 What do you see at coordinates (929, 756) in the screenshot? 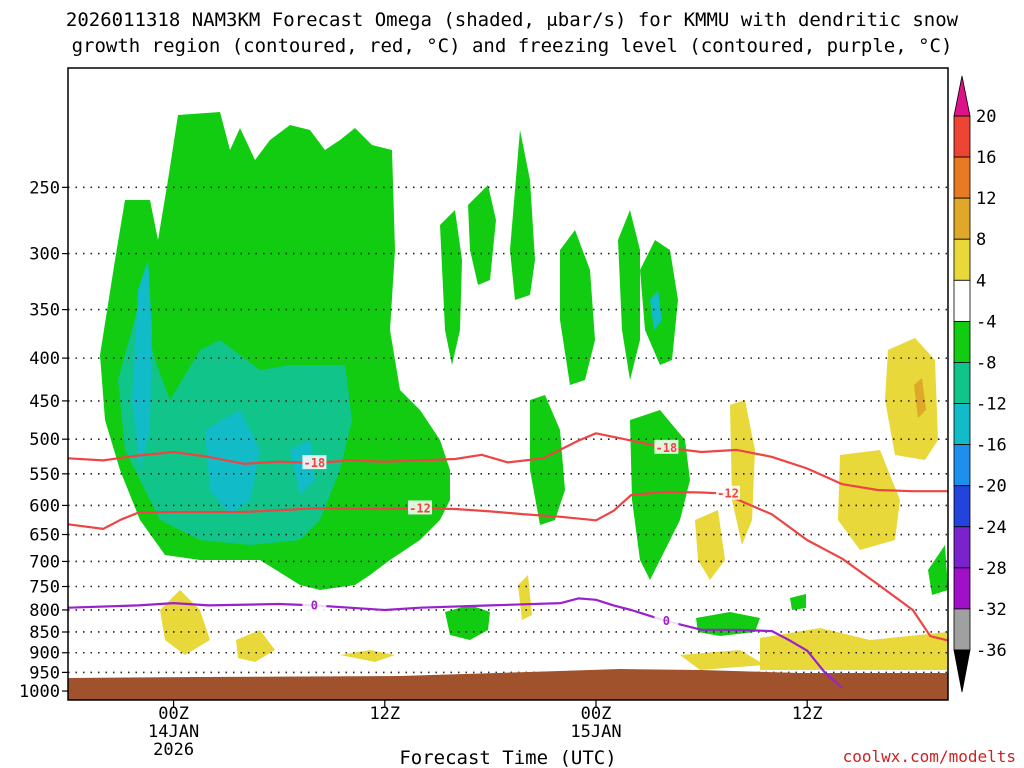
I see `credit-text: coolwx.com/modelts` at bounding box center [929, 756].